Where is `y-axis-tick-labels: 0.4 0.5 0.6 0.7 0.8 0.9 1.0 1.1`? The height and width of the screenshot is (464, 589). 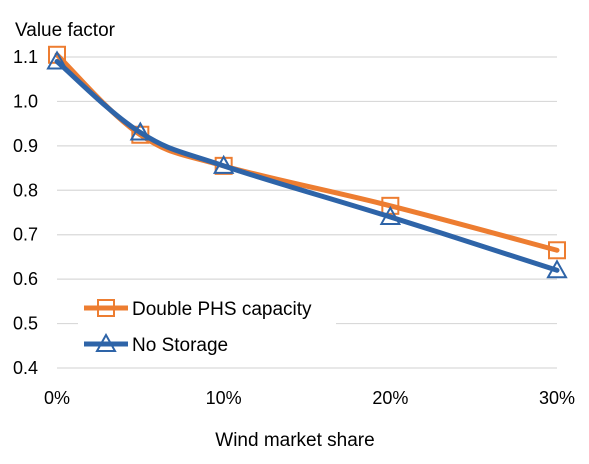
y-axis-tick-labels: 0.4 0.5 0.6 0.7 0.8 0.9 1.0 1.1 is located at coordinates (25, 212).